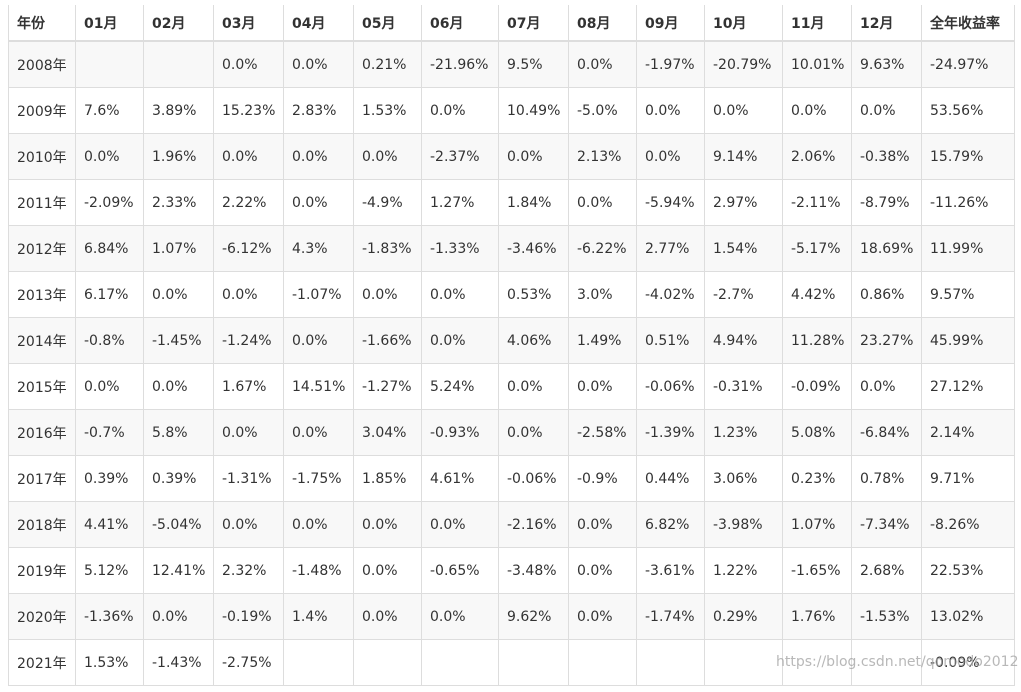 This screenshot has width=1021, height=692. What do you see at coordinates (42, 524) in the screenshot?
I see `year-cell: 2018年` at bounding box center [42, 524].